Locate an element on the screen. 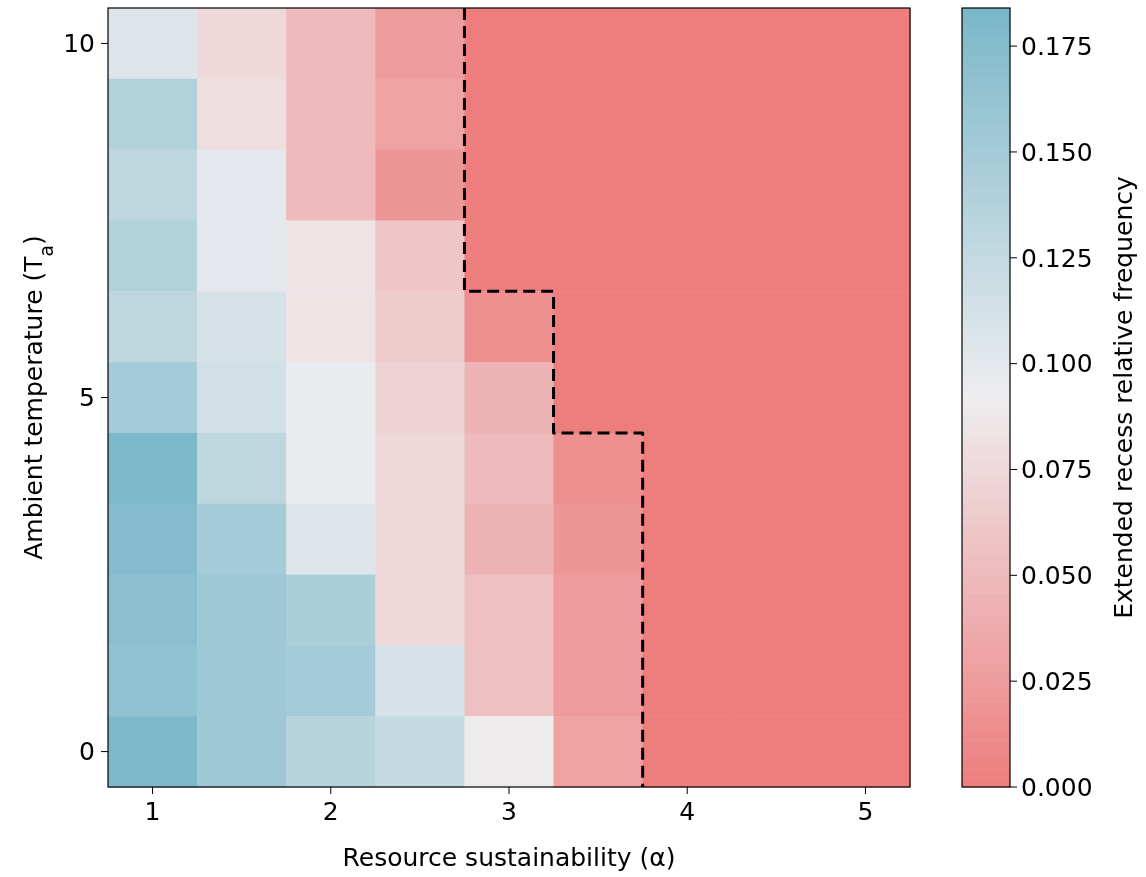 This screenshot has height=877, width=1146. x-axis-title: Resource sustainability (α) is located at coordinates (509, 857).